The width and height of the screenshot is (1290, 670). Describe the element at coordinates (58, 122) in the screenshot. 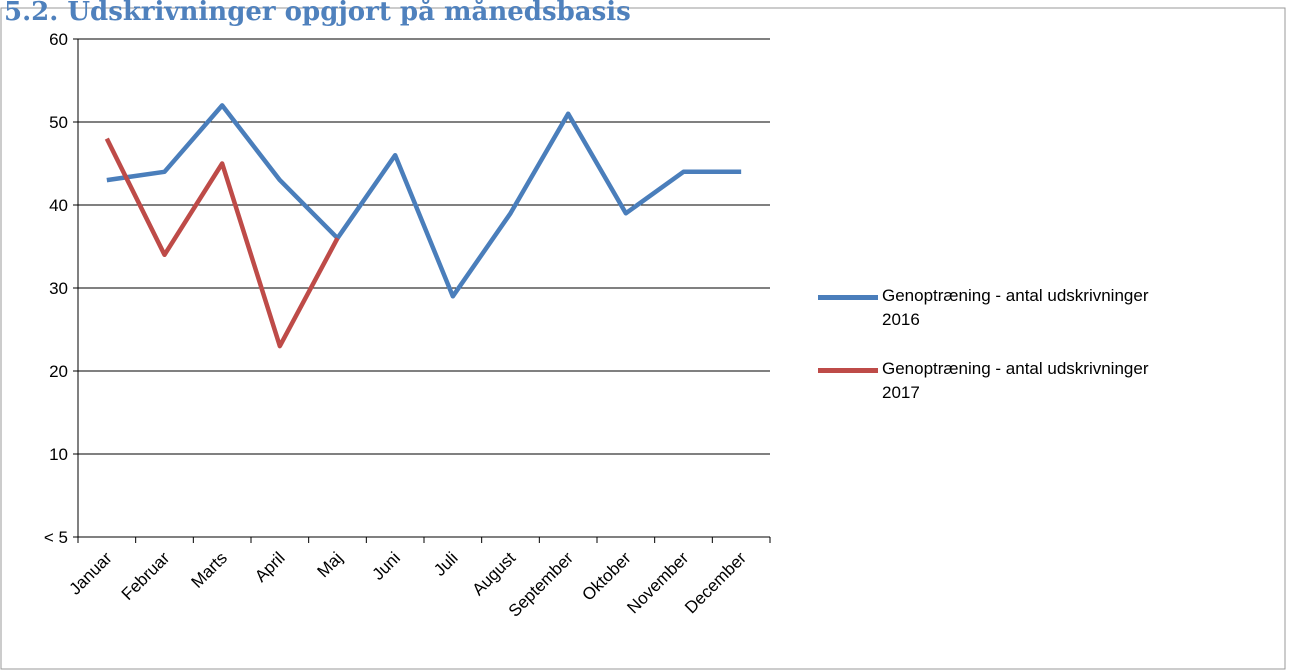

I see `y-tick-label: 50` at that location.